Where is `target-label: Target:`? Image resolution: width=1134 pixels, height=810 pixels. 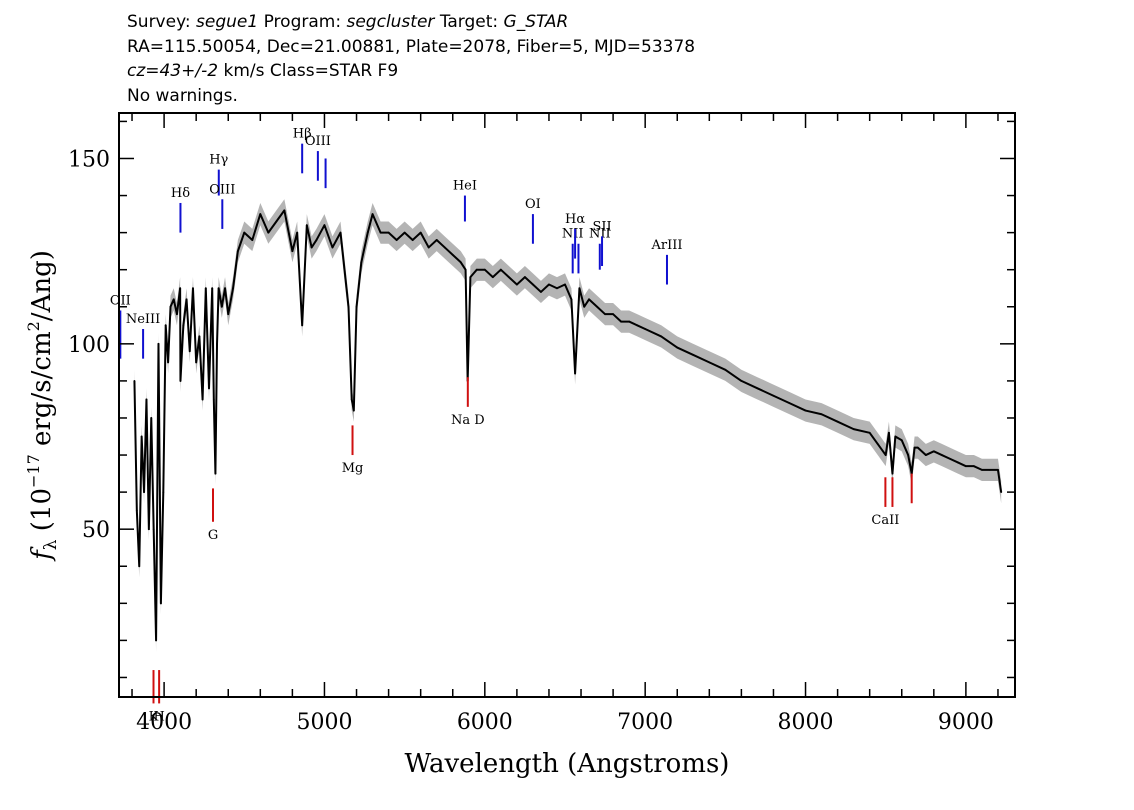
target-label: Target: is located at coordinates (469, 22).